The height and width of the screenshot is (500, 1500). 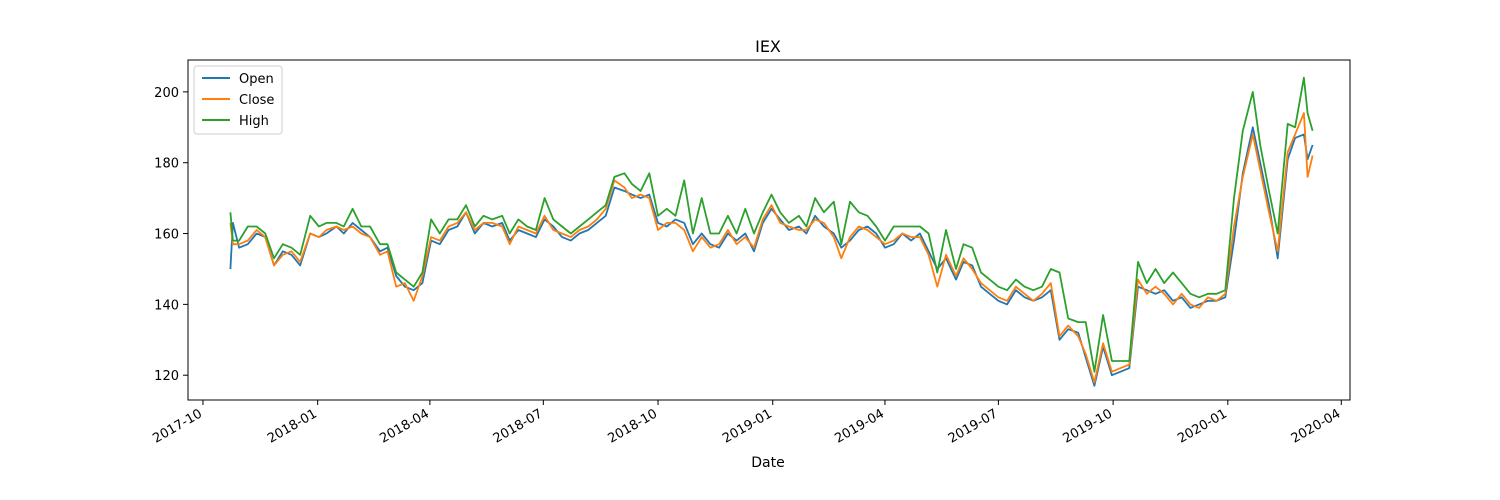 I want to click on legend-label-close: Close, so click(x=256, y=100).